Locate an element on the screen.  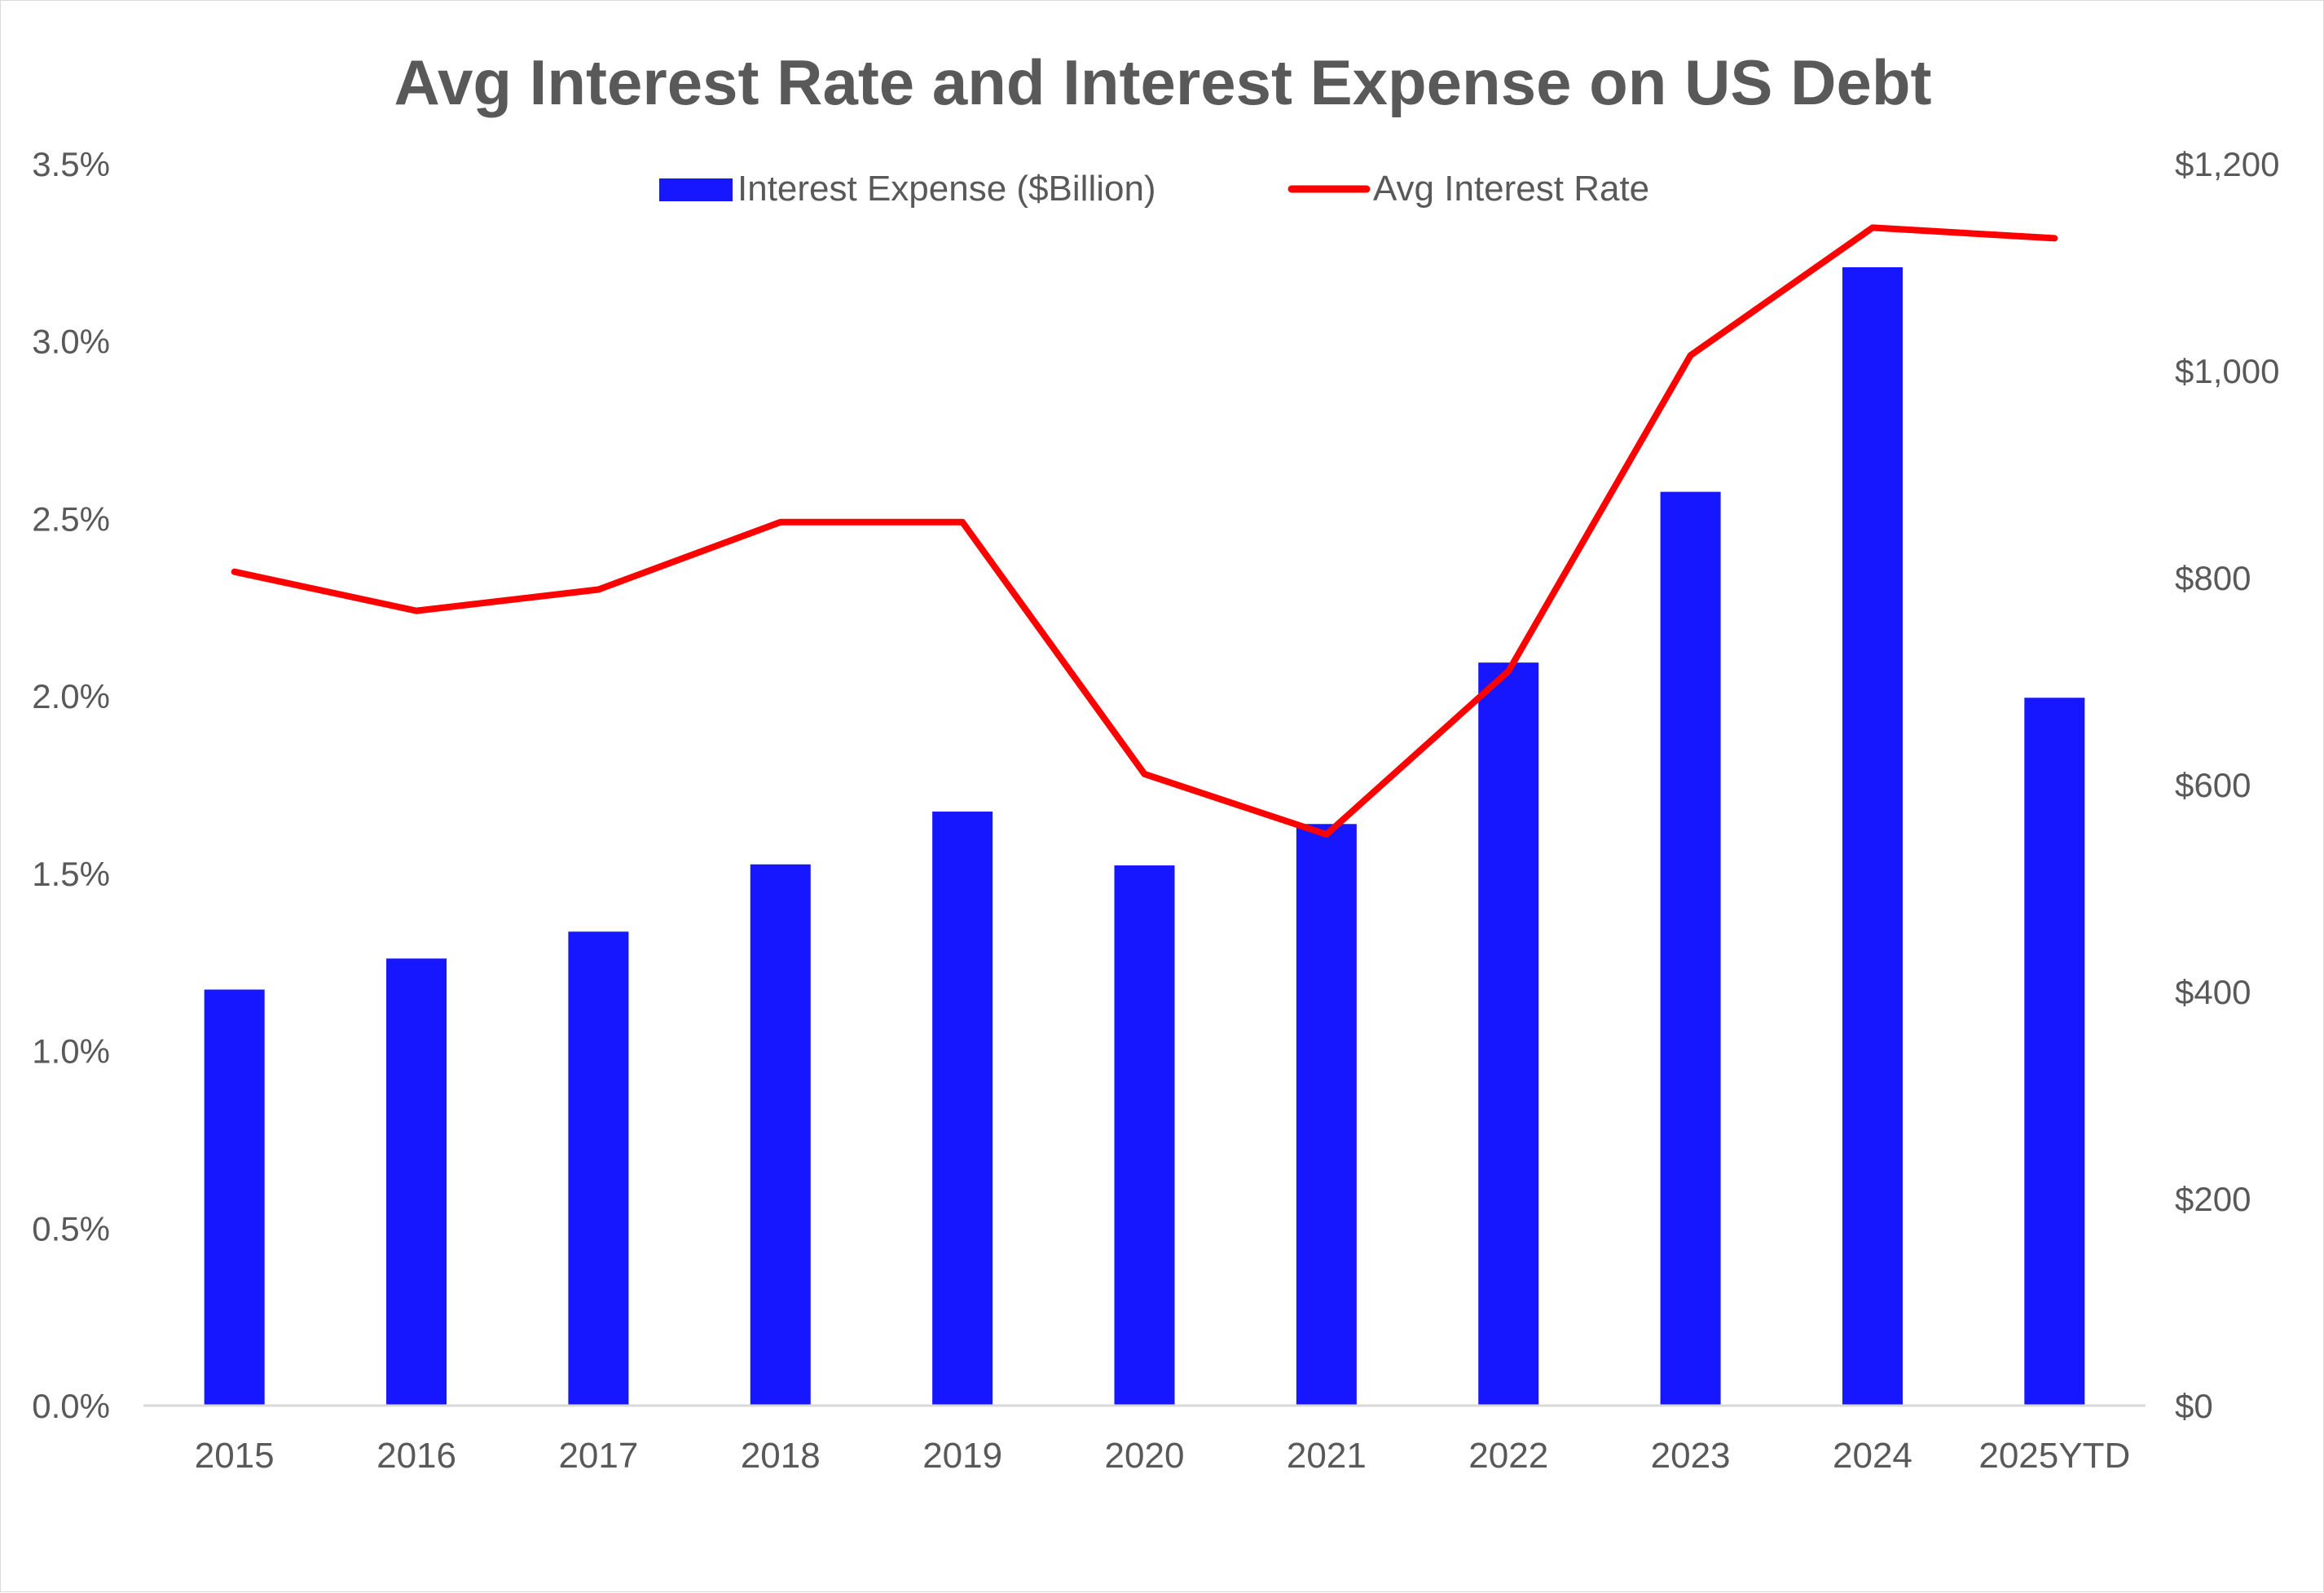
left-axis: 0.0% 0.5% 1.0% 1.5% 2.0% 2.5% 3.0% 3.5% is located at coordinates (71, 785).